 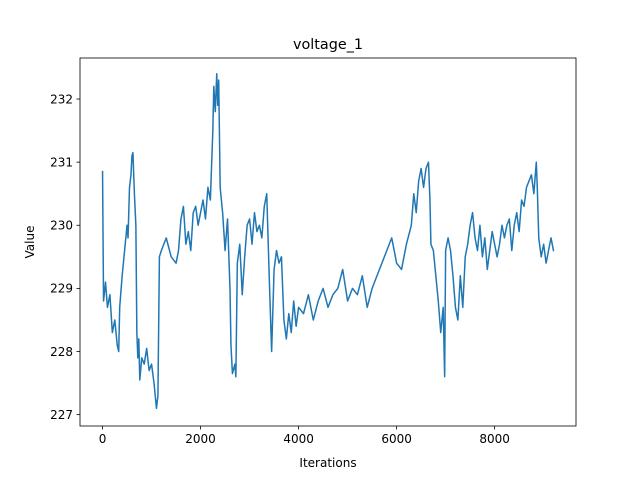 I want to click on y-tick-label: 229, so click(x=61, y=289).